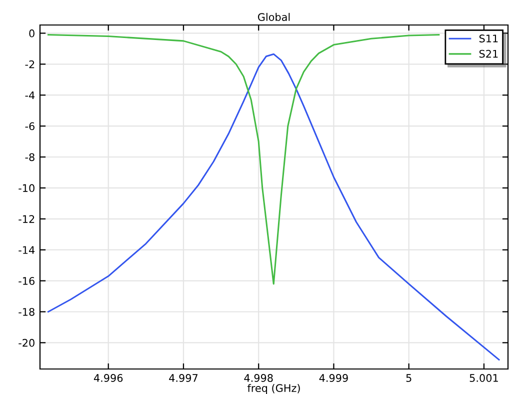 This screenshot has height=394, width=524. What do you see at coordinates (31, 33) in the screenshot?
I see `y-tick-label: 0` at bounding box center [31, 33].